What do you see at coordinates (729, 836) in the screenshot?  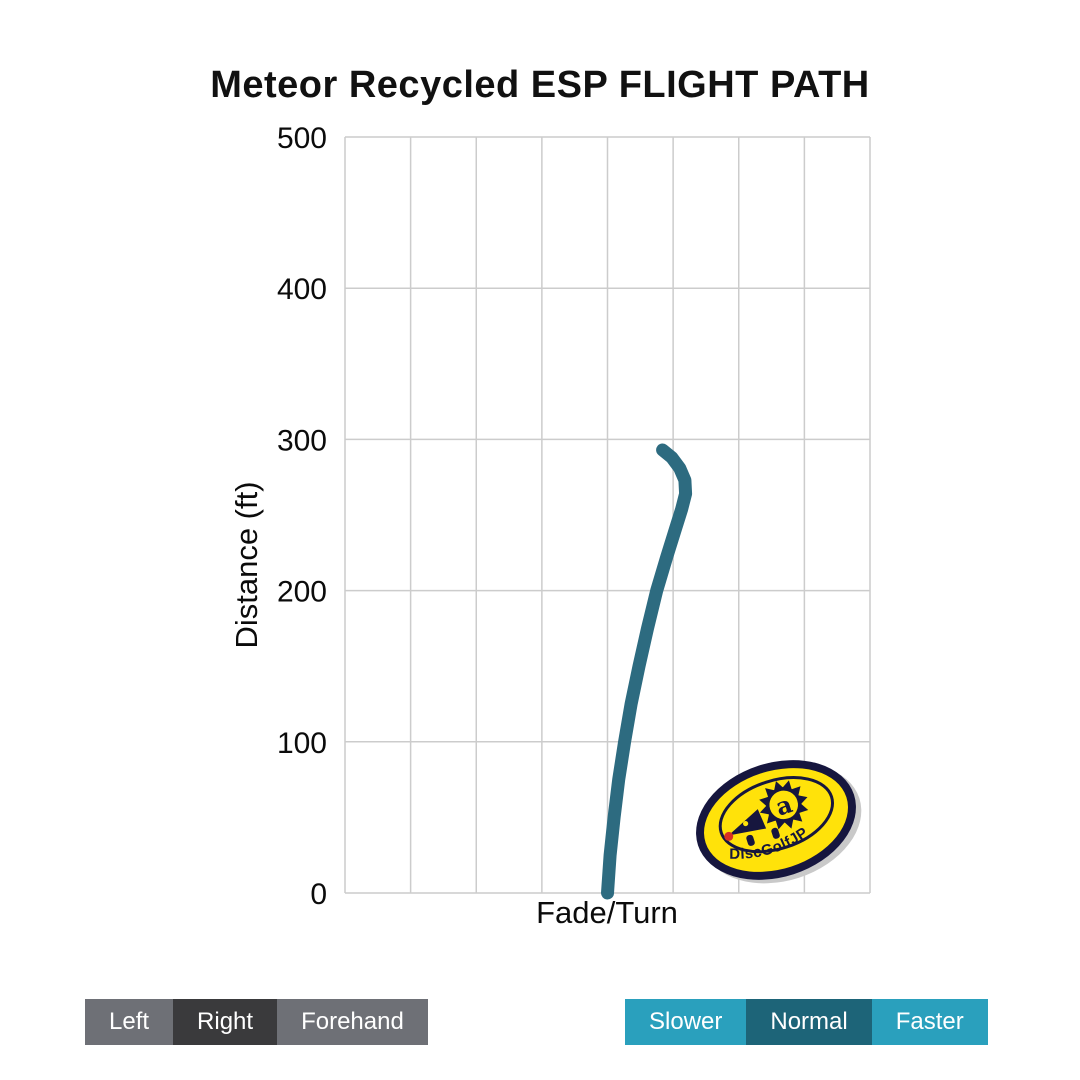 I see `hedgehog-nose` at bounding box center [729, 836].